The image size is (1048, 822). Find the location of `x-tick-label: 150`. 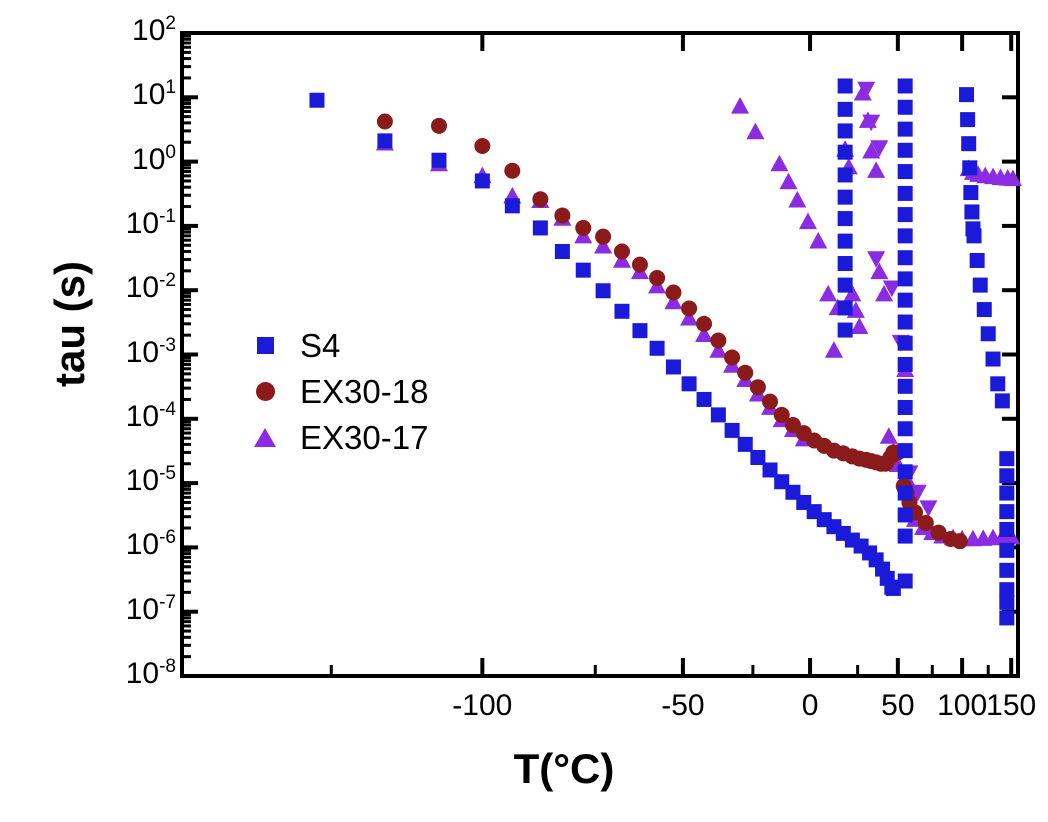

x-tick-label: 150 is located at coordinates (1011, 705).